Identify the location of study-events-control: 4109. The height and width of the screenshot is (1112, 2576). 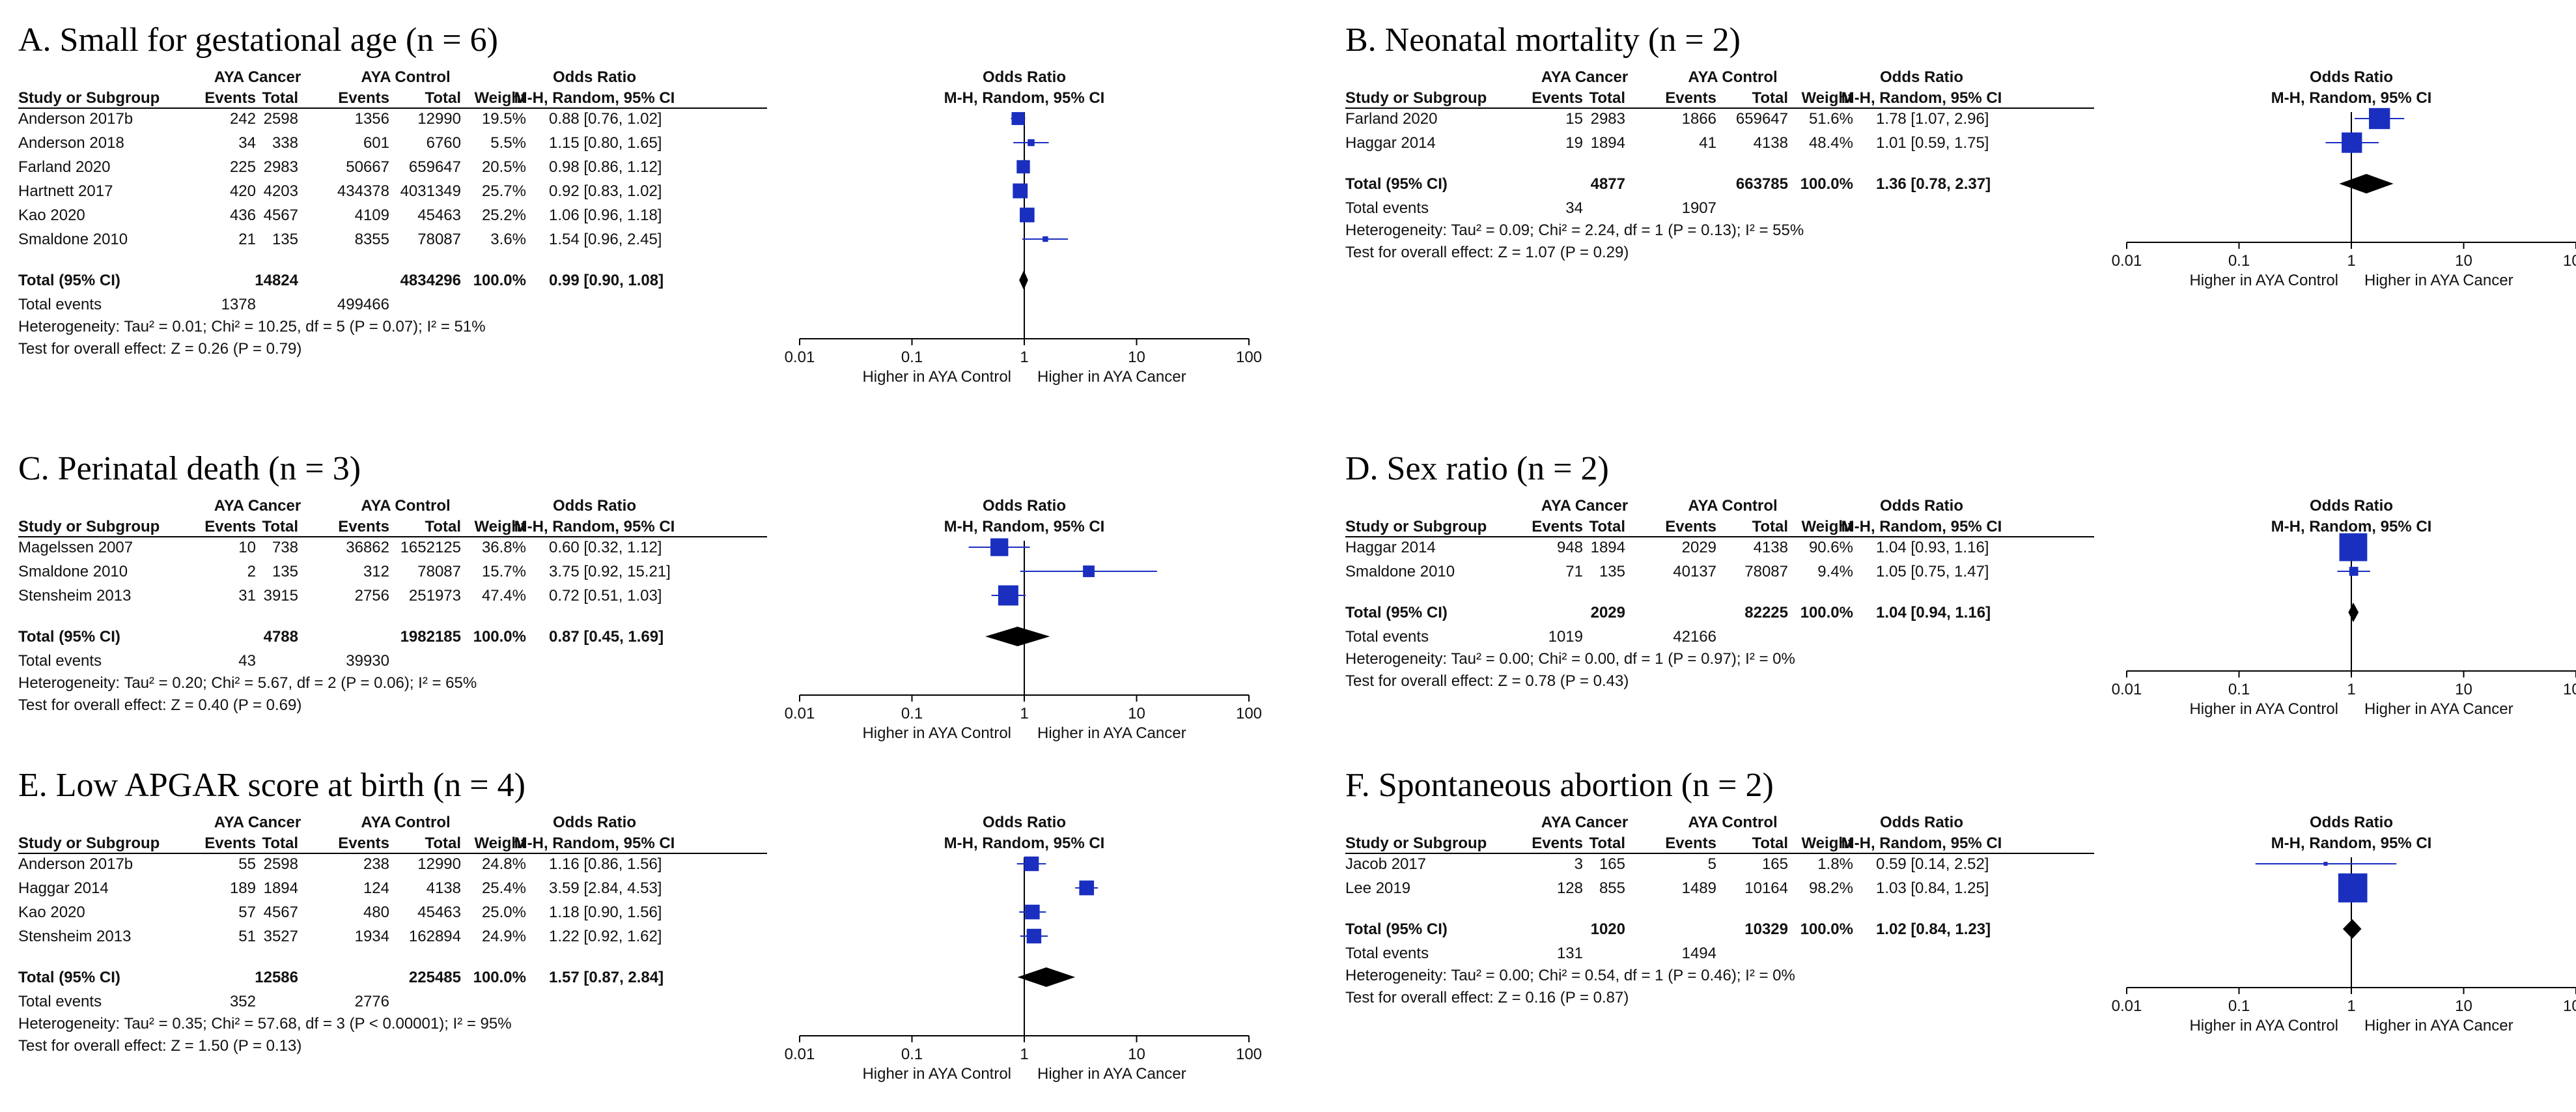
(372, 215).